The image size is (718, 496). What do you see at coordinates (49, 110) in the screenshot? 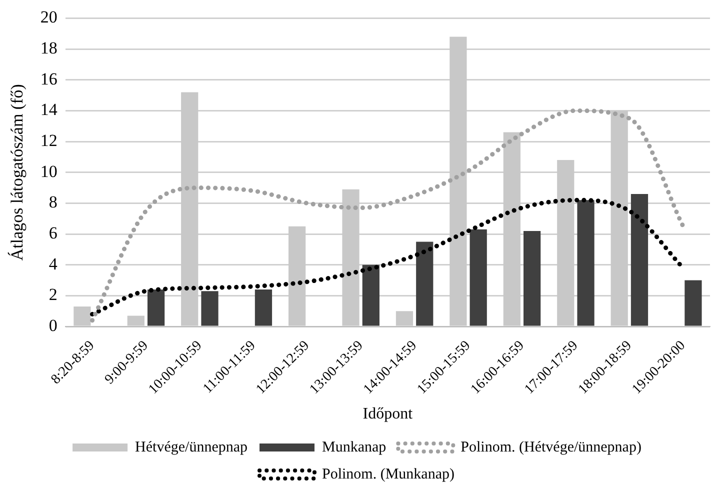
I see `y-tick-label: 14` at bounding box center [49, 110].